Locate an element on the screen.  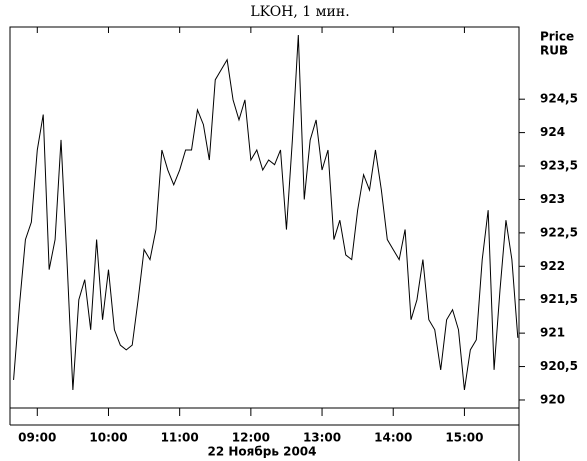
y-tick-label: 920 is located at coordinates (552, 399).